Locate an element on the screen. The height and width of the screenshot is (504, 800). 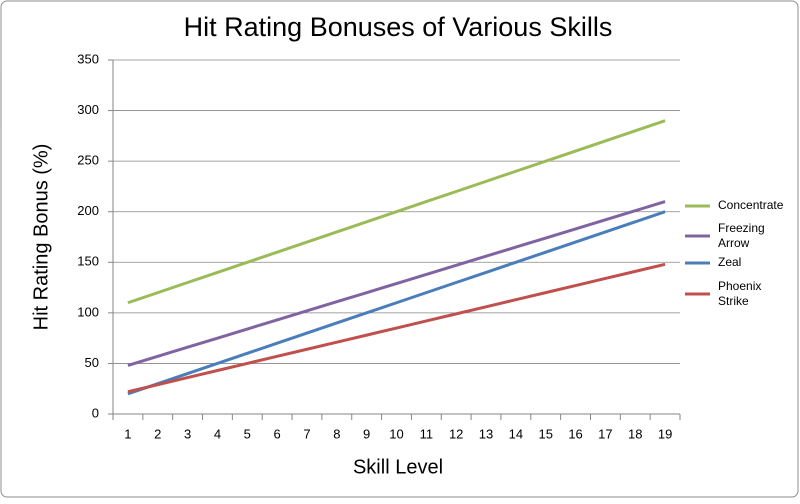
legend-label: Freezing Arrow is located at coordinates (741, 235).